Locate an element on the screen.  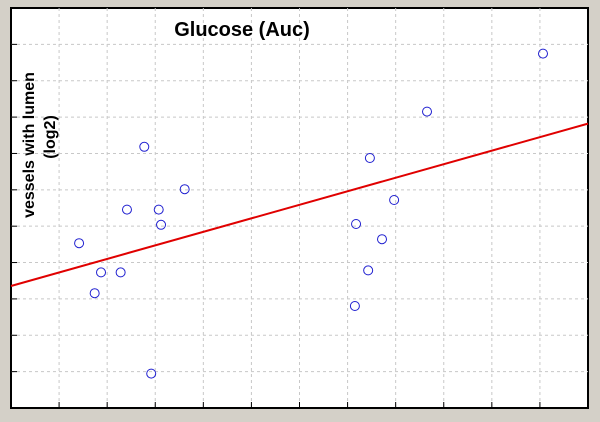
y-axis-label-line-1: vessels with lumen is located at coordinates (29, 145).